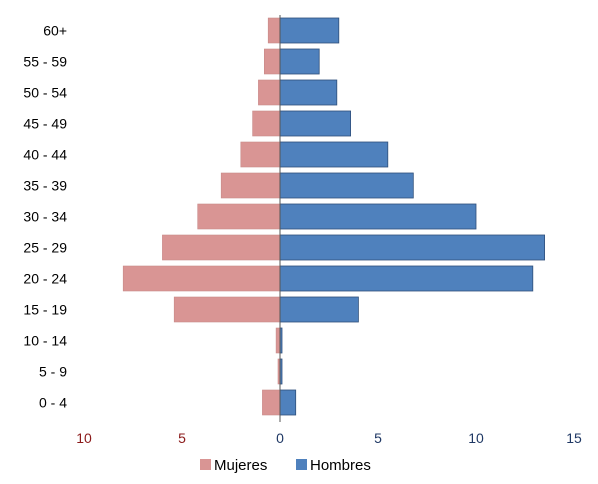 This screenshot has width=598, height=484. Describe the element at coordinates (182, 438) in the screenshot. I see `x-tick-label-1: 5` at that location.